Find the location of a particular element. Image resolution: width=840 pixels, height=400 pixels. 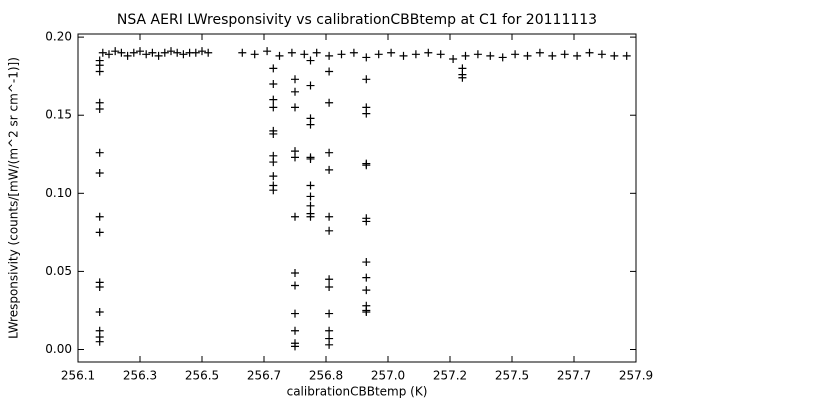

y-tick-label: 0.05 is located at coordinates (58, 271).